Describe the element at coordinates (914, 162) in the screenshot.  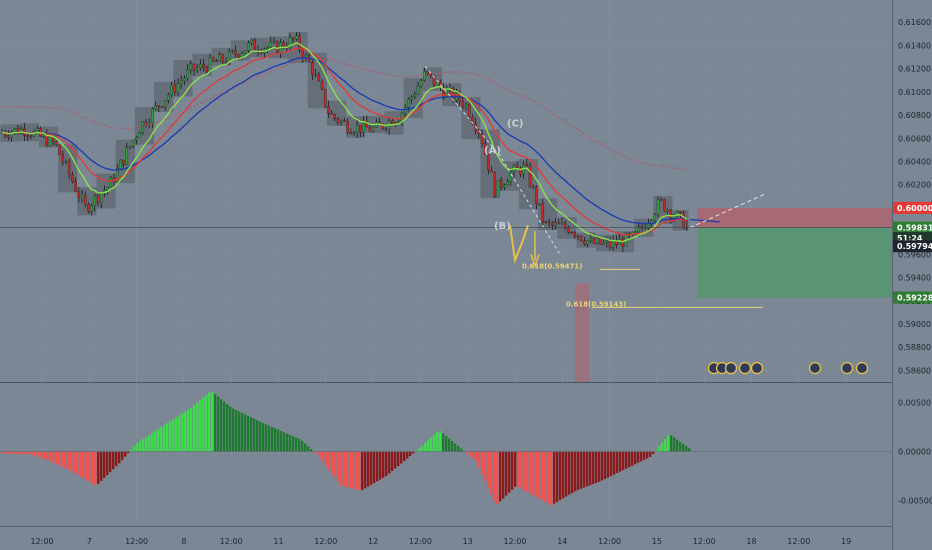
I see `price-tick-label: 0.60400` at that location.